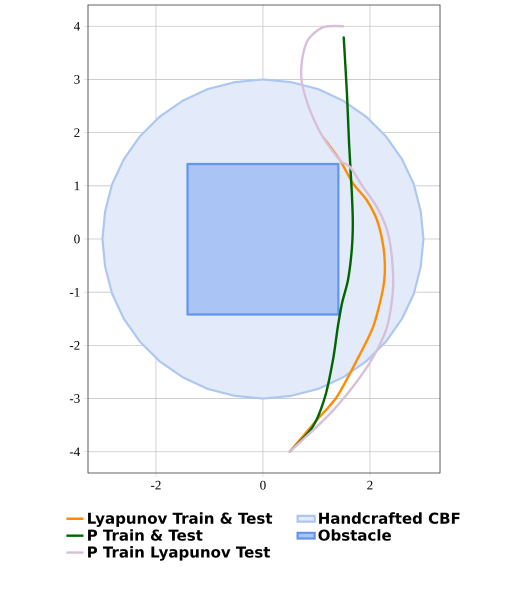  I want to click on legend-label: P Train Lyapunov Test, so click(179, 553).